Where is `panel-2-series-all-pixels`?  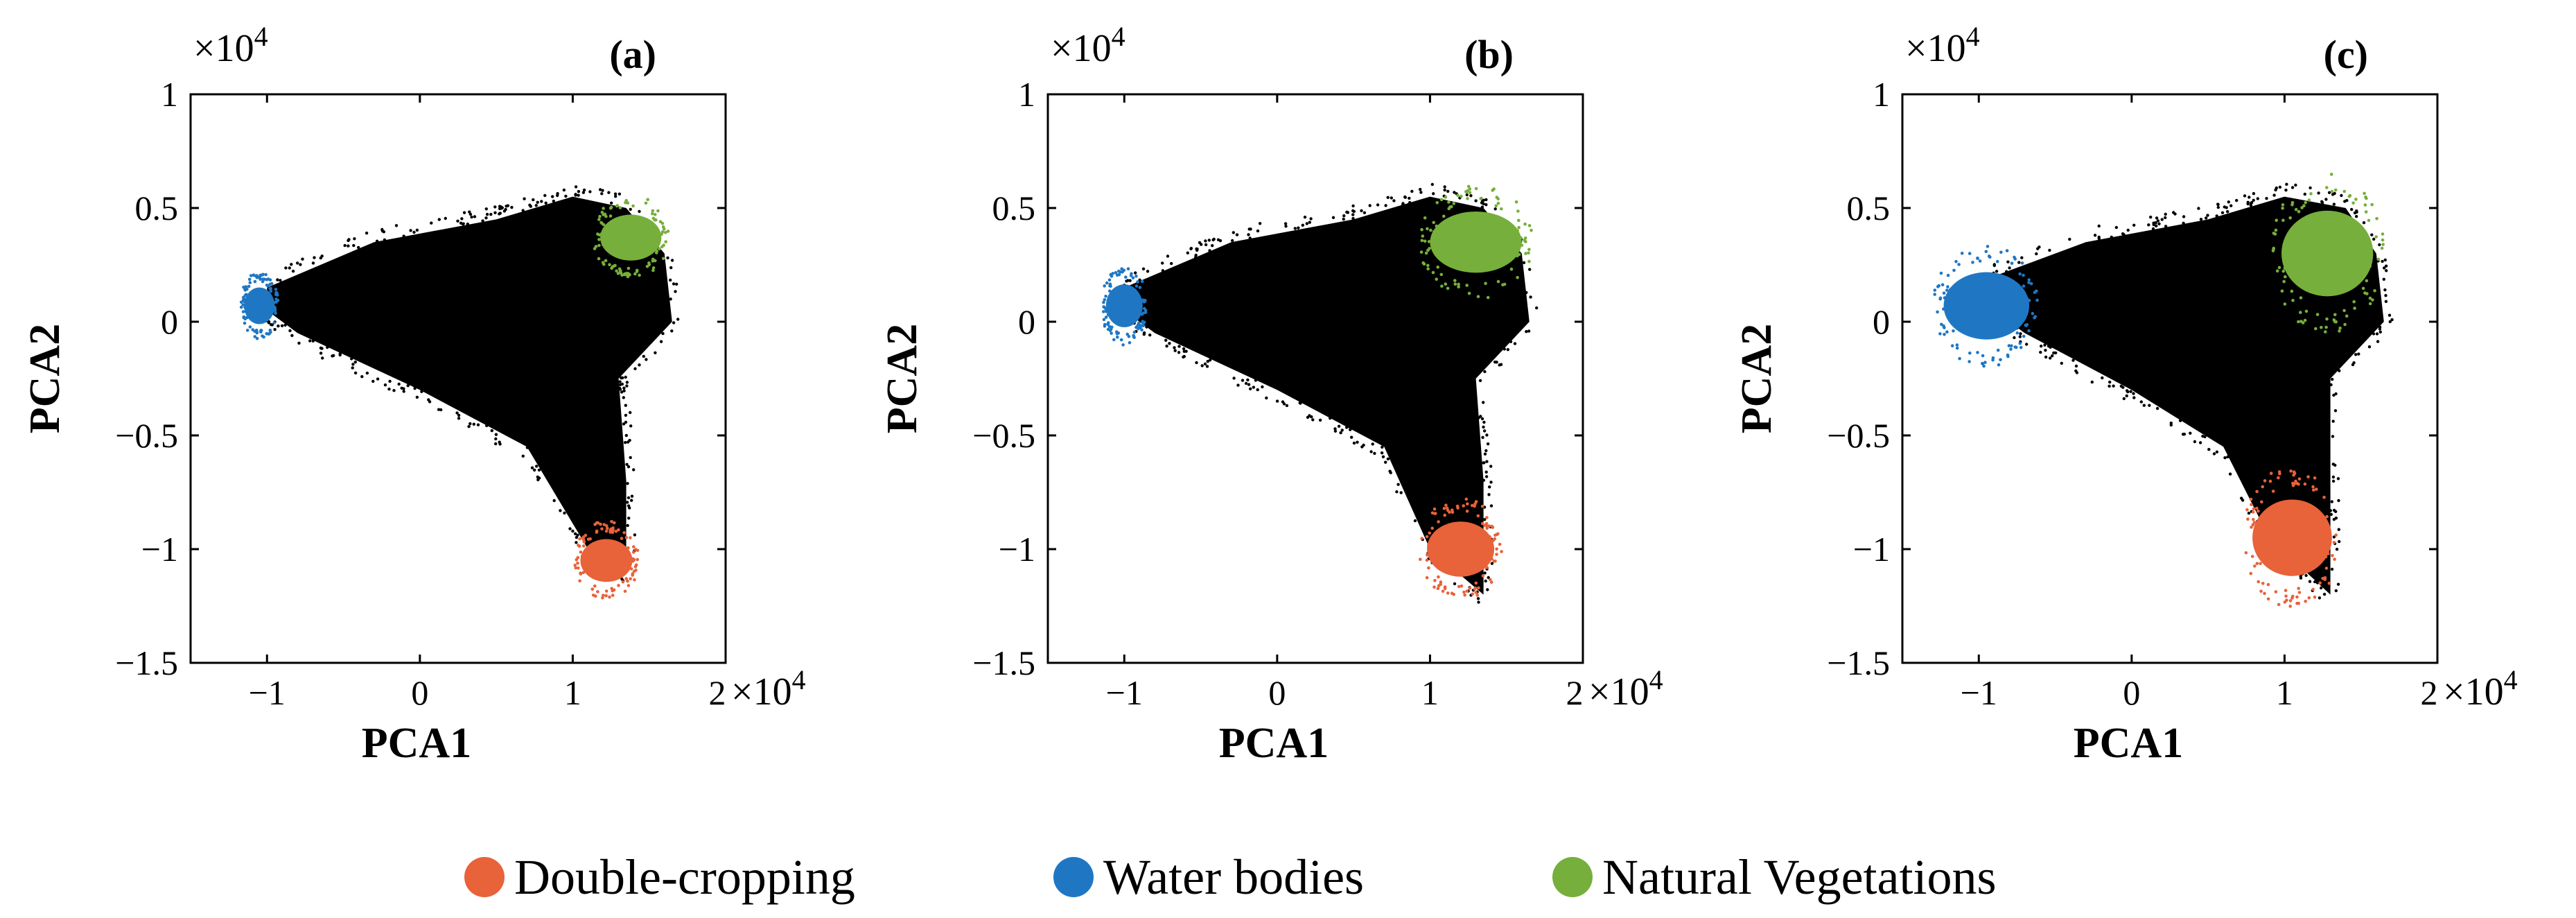
panel-2-series-all-pixels is located at coordinates (2189, 396).